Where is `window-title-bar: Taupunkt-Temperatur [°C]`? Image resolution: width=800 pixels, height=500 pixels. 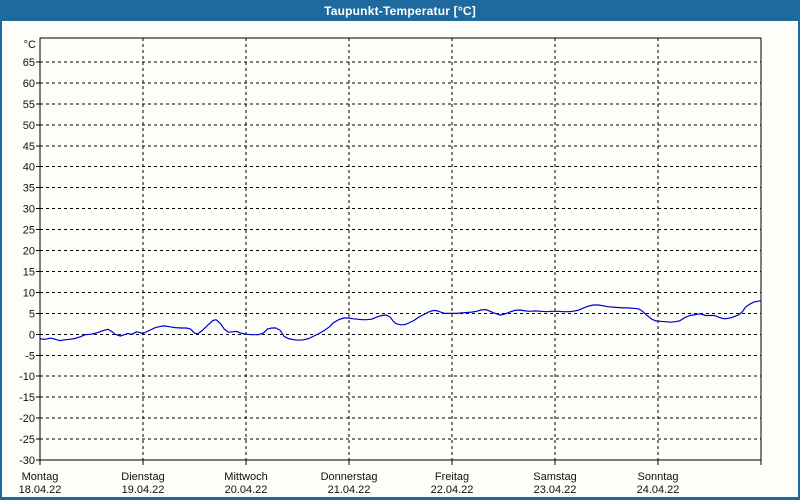
window-title-bar: Taupunkt-Temperatur [°C] is located at coordinates (400, 10).